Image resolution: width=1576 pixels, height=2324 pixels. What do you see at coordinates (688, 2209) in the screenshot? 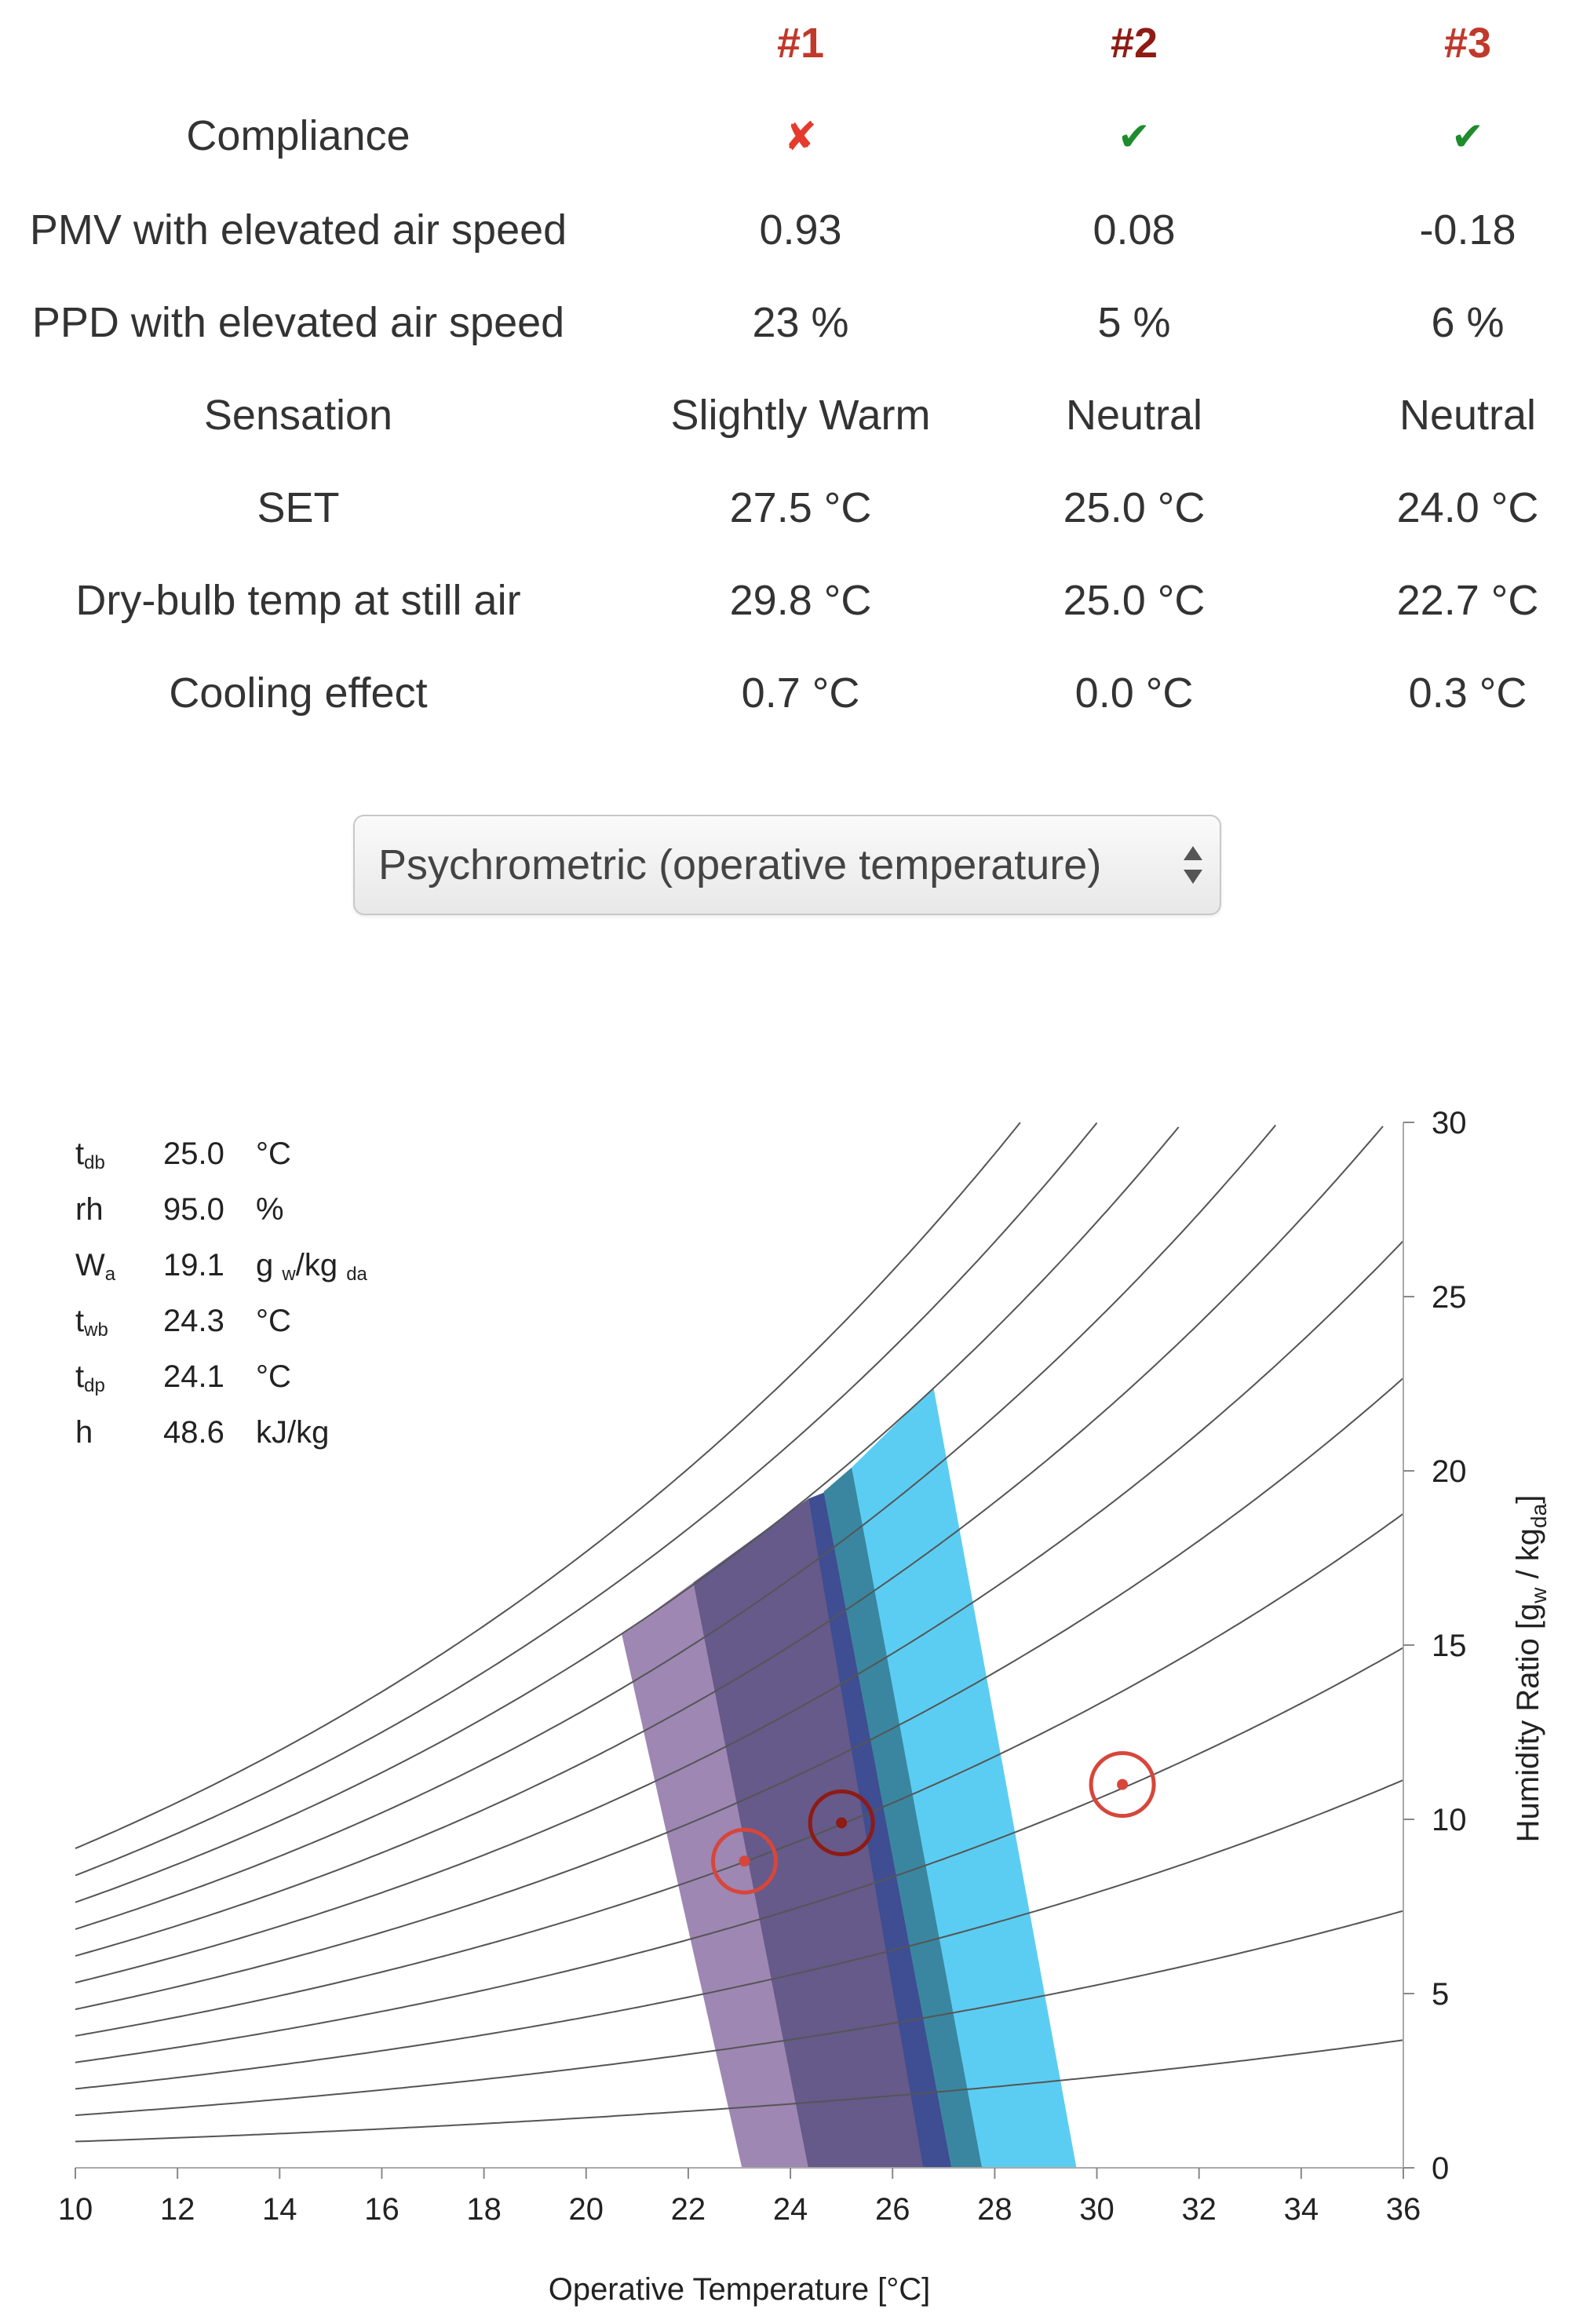
I see `x-tick-label: 22` at bounding box center [688, 2209].